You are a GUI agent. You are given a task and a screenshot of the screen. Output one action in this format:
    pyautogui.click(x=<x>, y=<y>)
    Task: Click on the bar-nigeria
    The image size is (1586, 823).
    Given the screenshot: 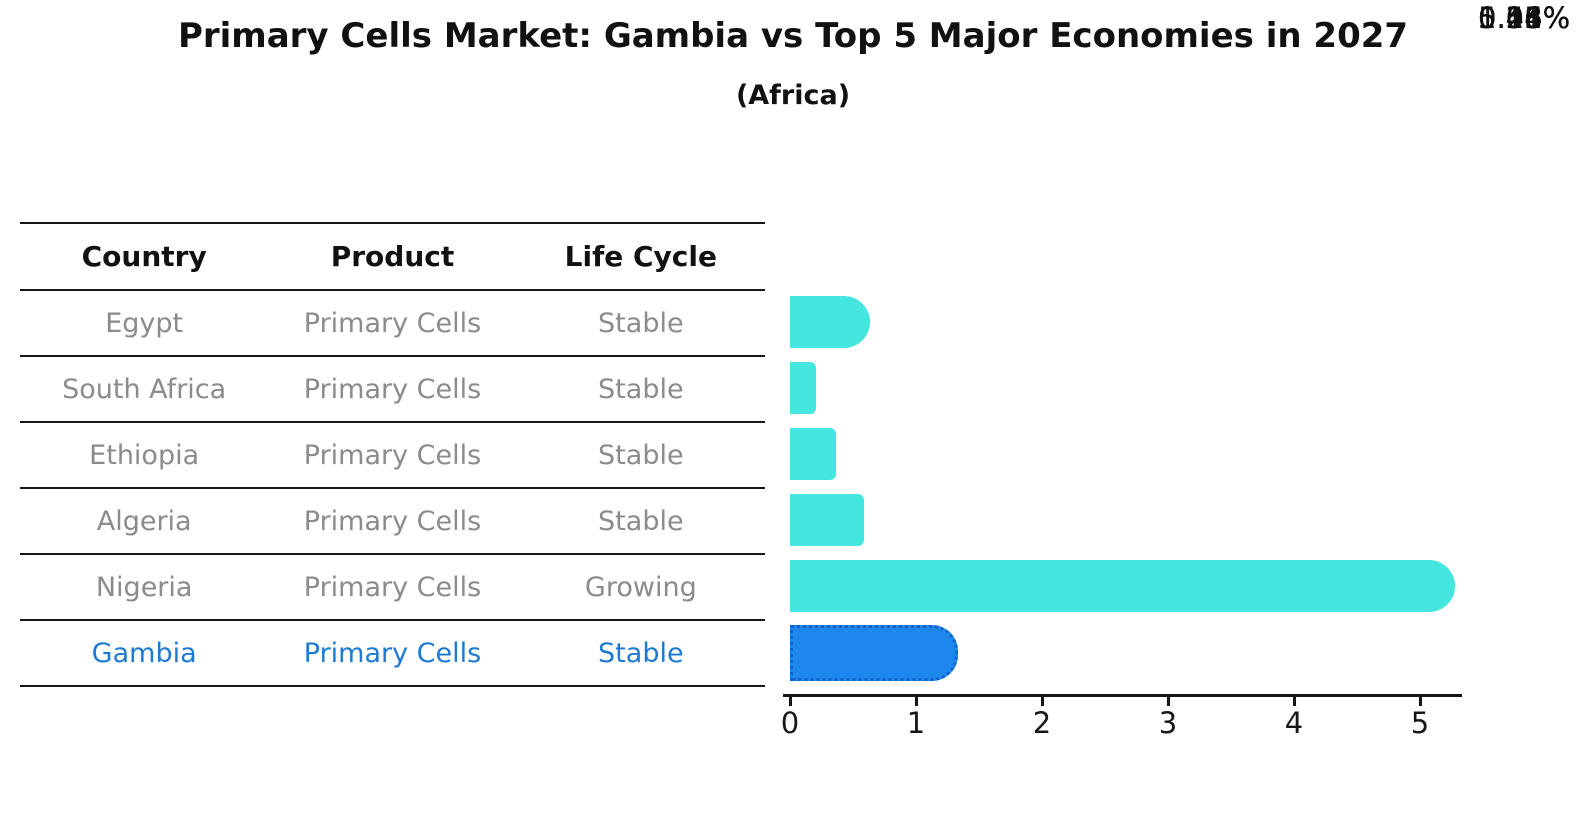 What is the action you would take?
    pyautogui.click(x=1122, y=586)
    